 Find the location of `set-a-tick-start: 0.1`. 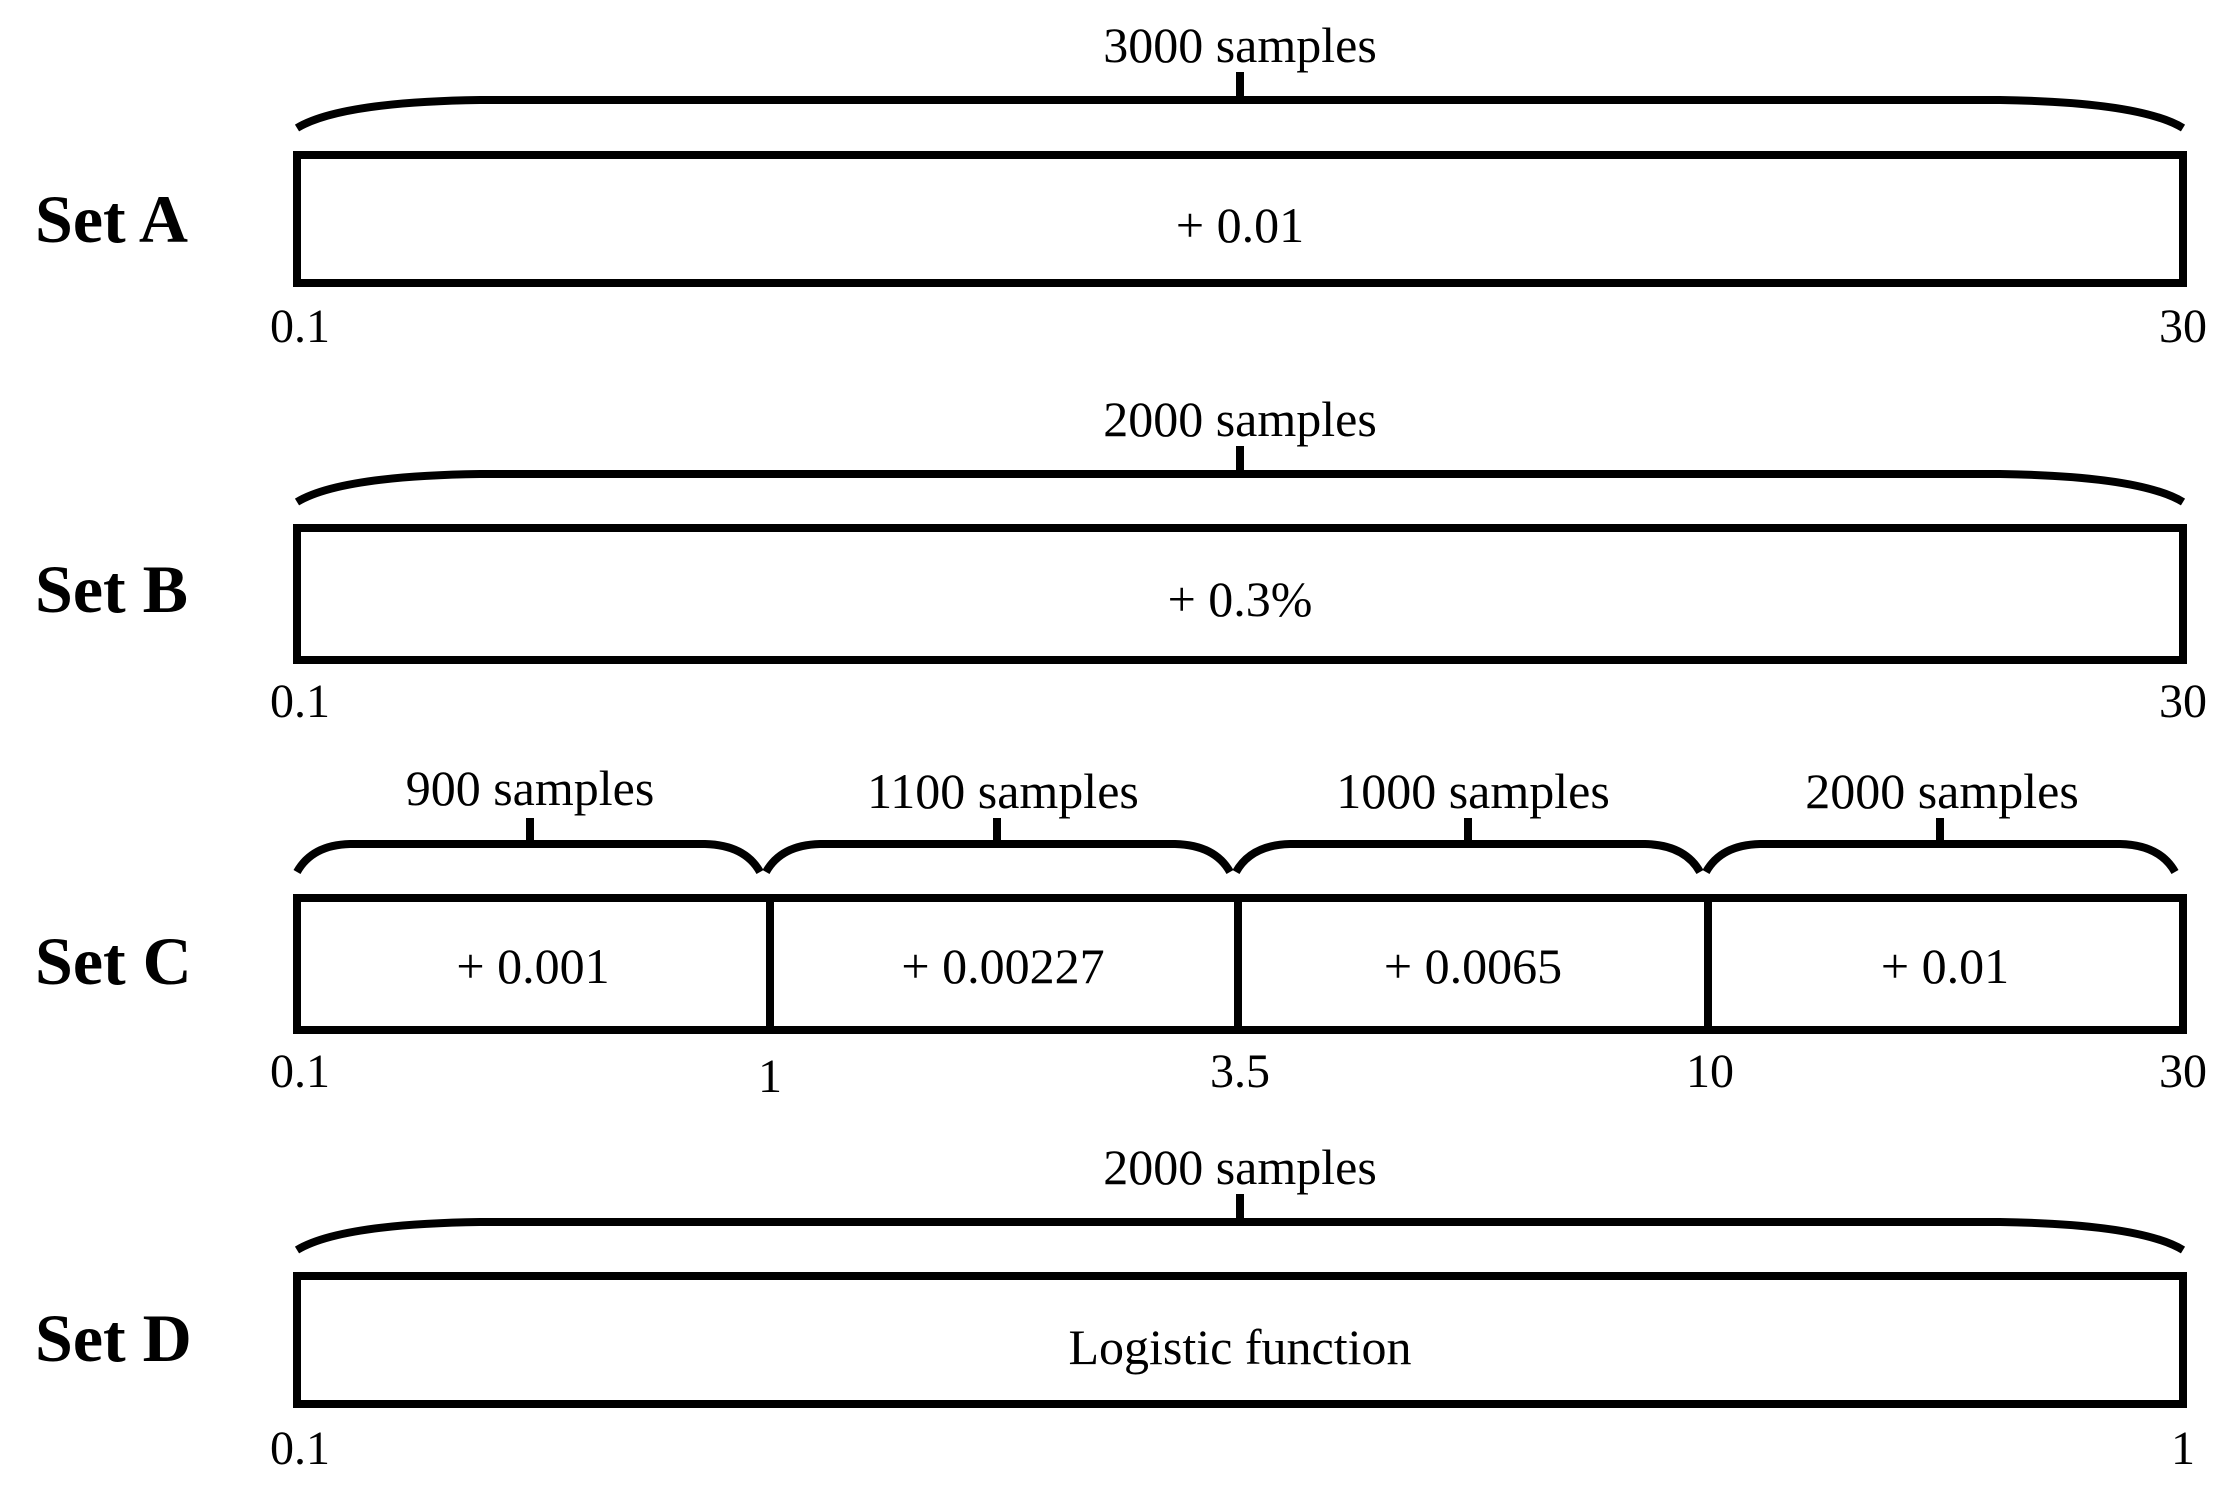

set-a-tick-start: 0.1 is located at coordinates (300, 326).